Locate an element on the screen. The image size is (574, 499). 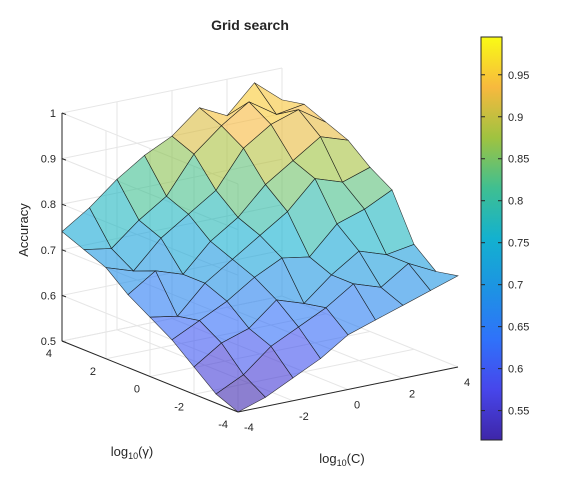
y-tick-label: 0 is located at coordinates (137, 390).